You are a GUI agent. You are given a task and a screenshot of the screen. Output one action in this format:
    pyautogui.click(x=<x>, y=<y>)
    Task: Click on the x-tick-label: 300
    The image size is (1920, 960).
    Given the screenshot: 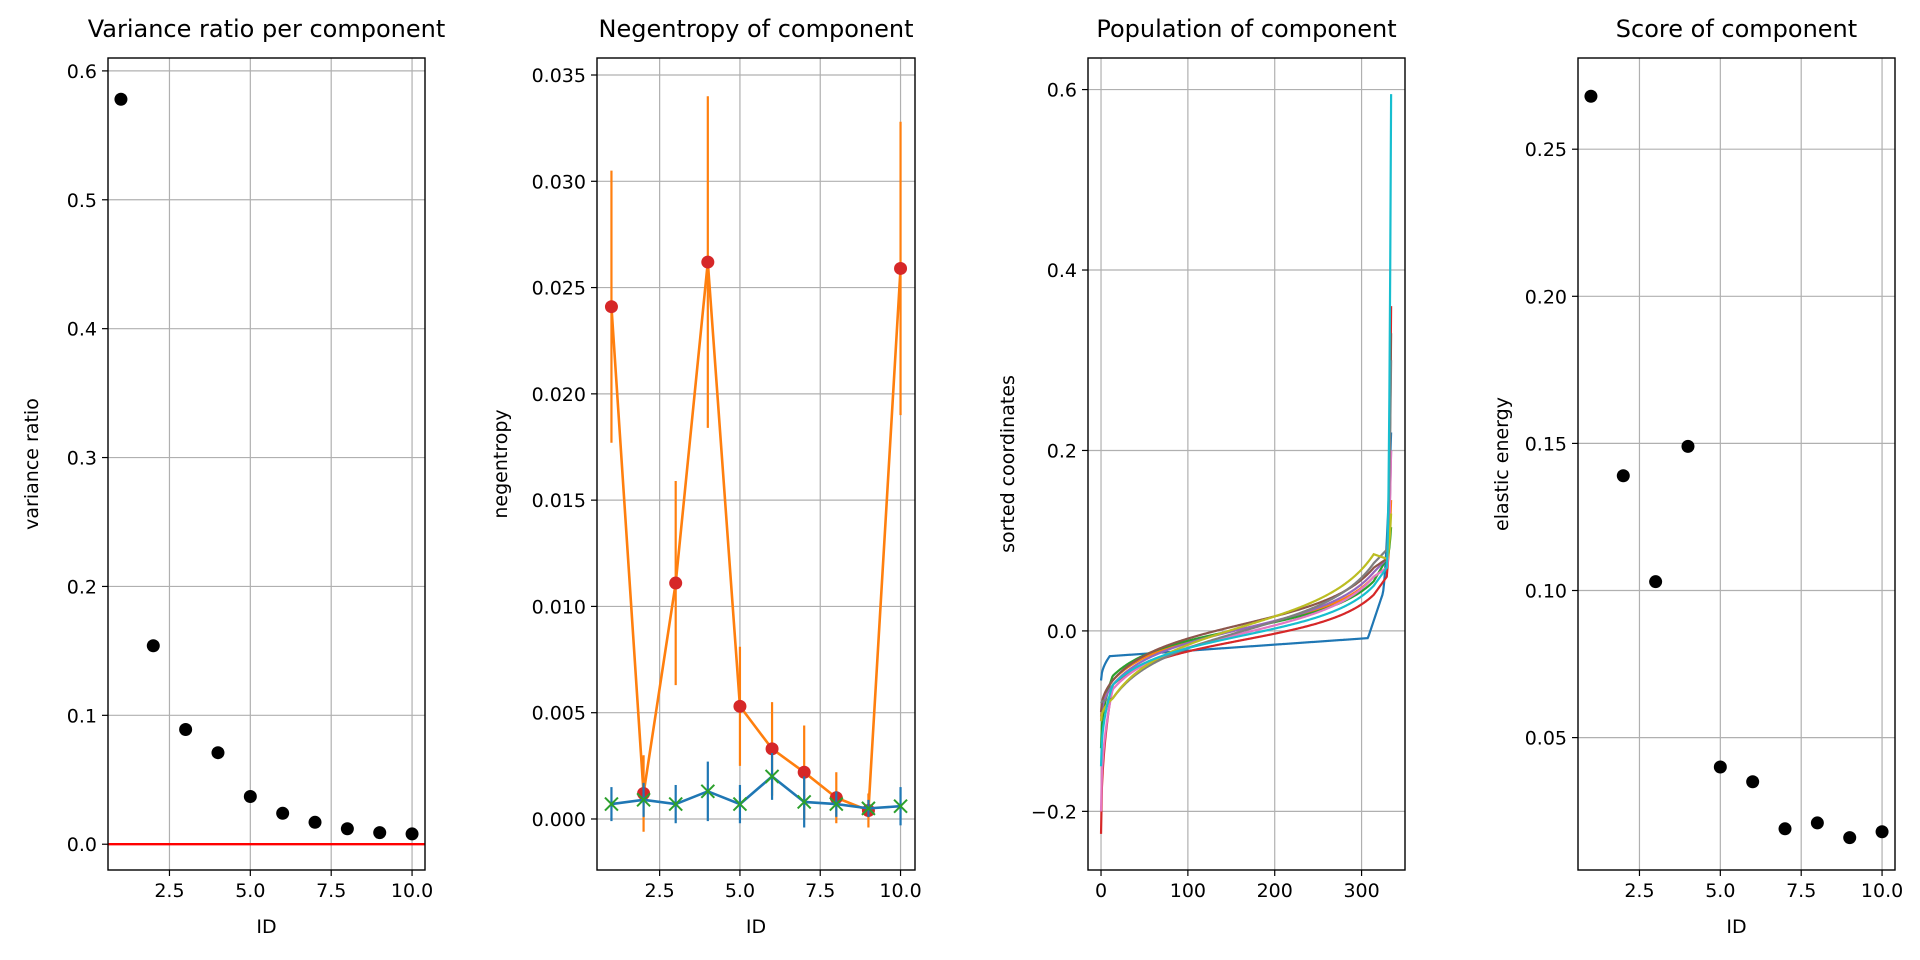 What is the action you would take?
    pyautogui.click(x=1361, y=891)
    